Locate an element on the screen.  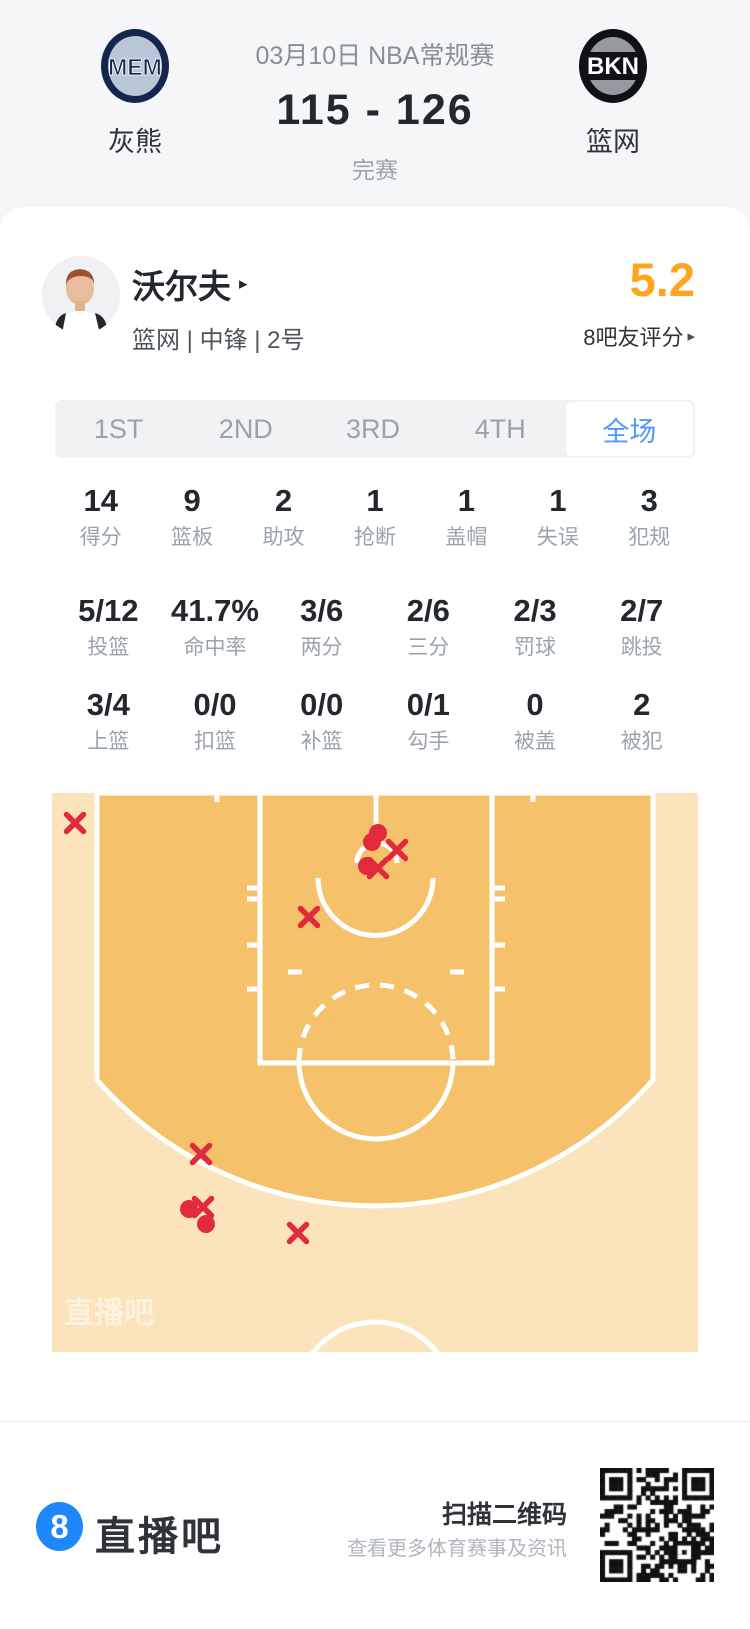
stat-label: 失误 is located at coordinates (557, 537).